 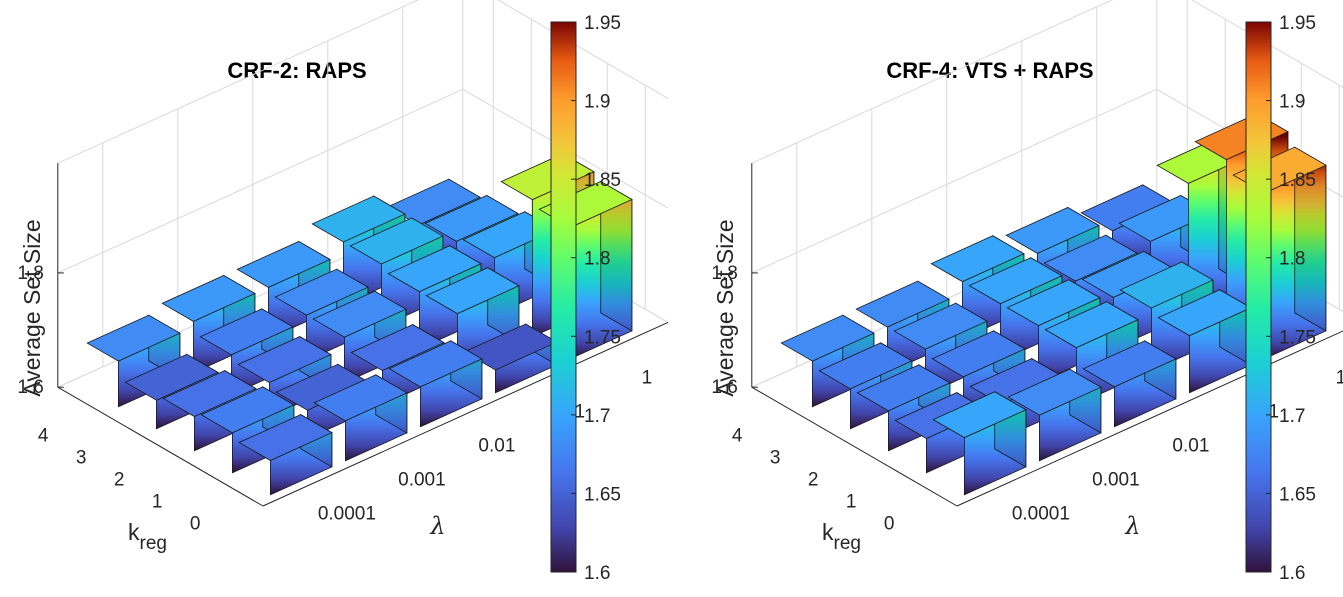 I want to click on x-tick-label: 1, so click(x=647, y=378).